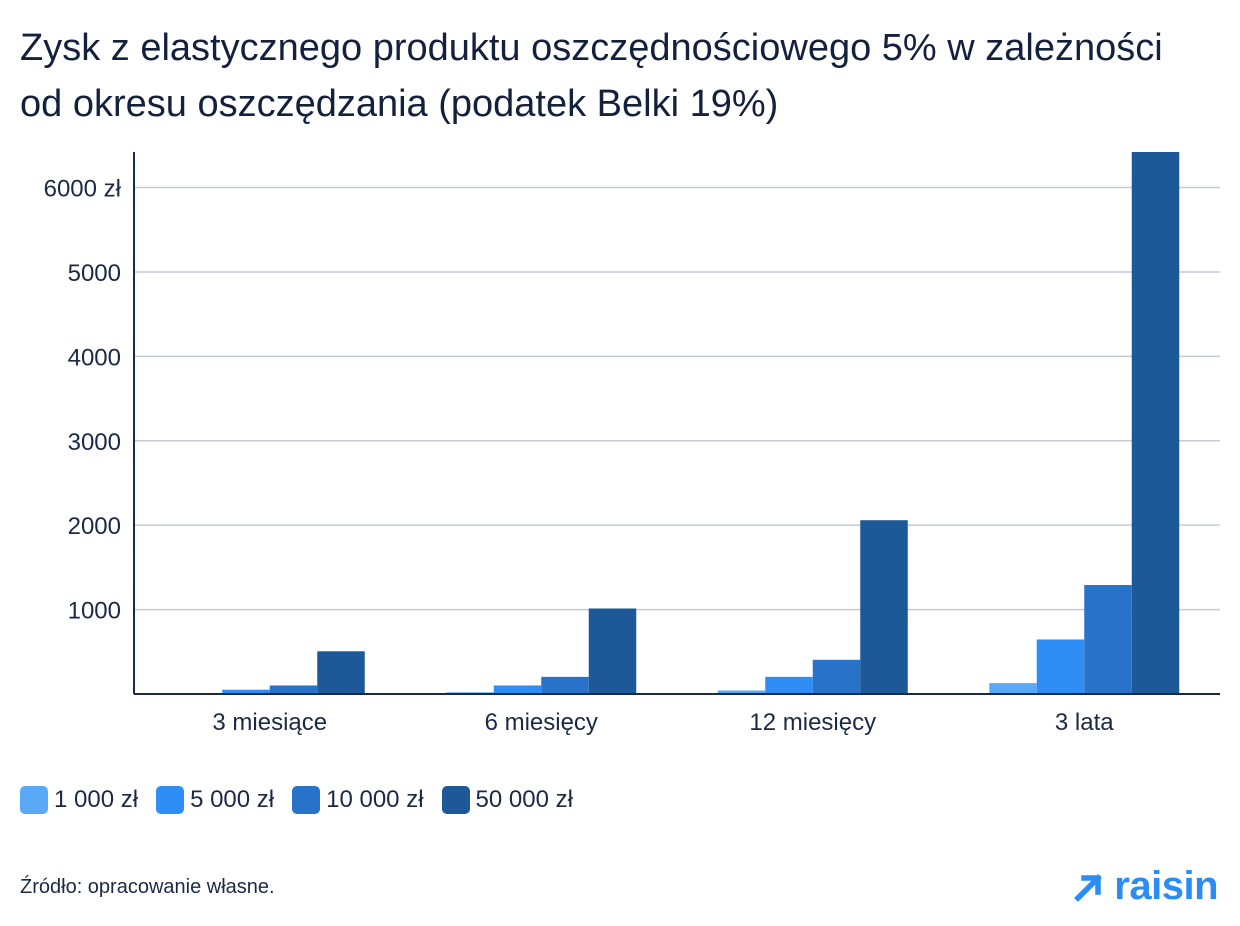 Image resolution: width=1240 pixels, height=926 pixels. What do you see at coordinates (94, 273) in the screenshot?
I see `y-tick-label: 5000` at bounding box center [94, 273].